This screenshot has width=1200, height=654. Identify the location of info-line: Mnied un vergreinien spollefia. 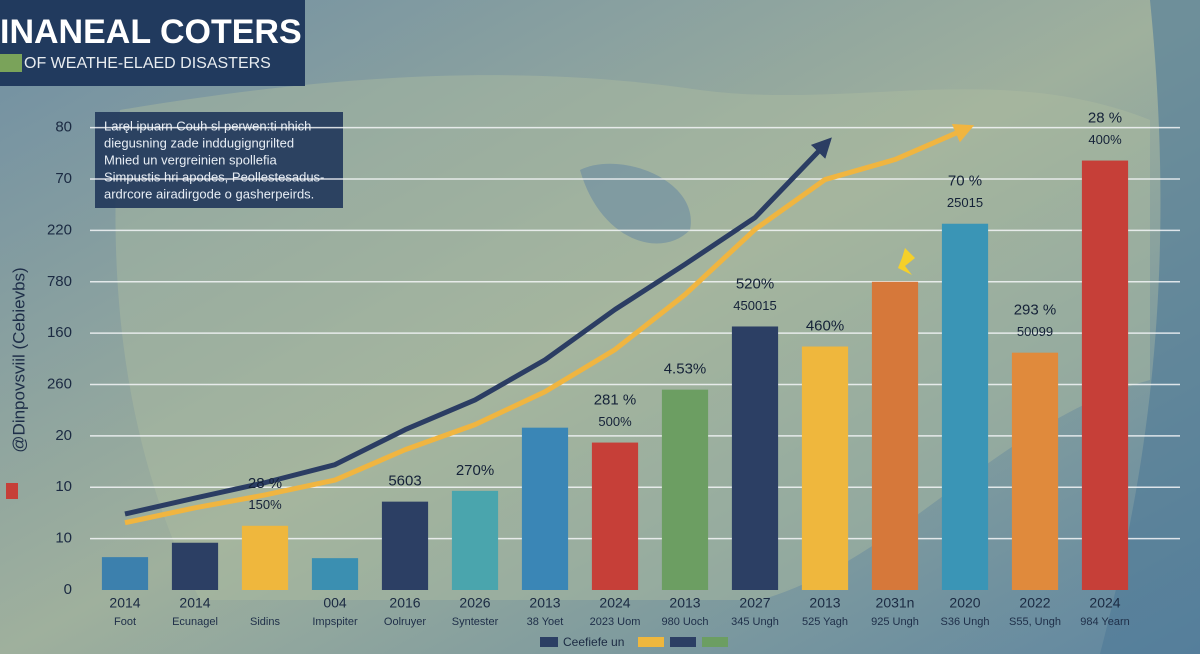
(190, 159).